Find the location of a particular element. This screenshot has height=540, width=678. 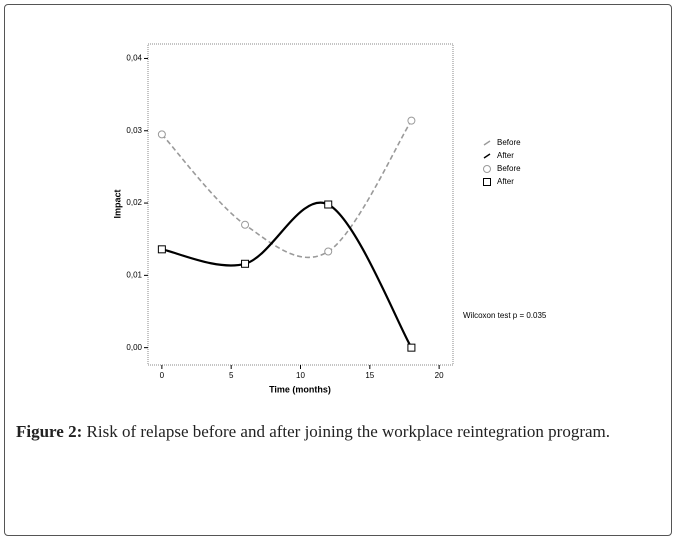

y-axis-label: Impact is located at coordinates (117, 203).